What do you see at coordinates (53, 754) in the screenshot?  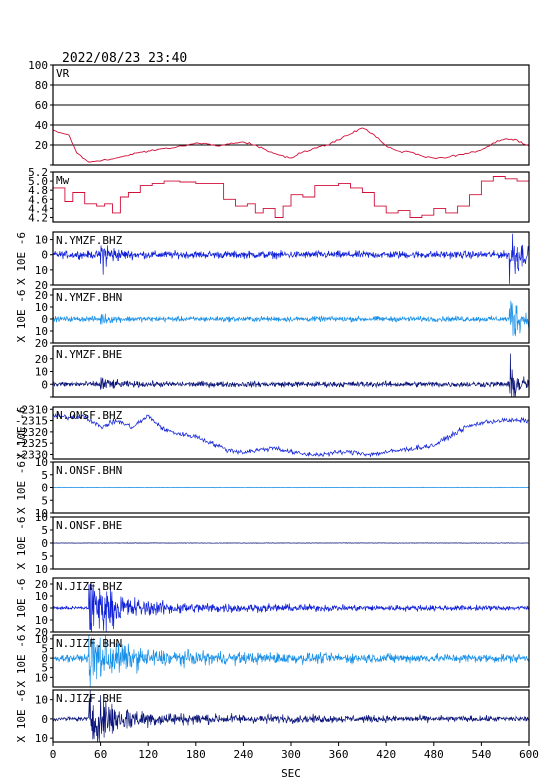 I see `x-tick-label: 0` at bounding box center [53, 754].